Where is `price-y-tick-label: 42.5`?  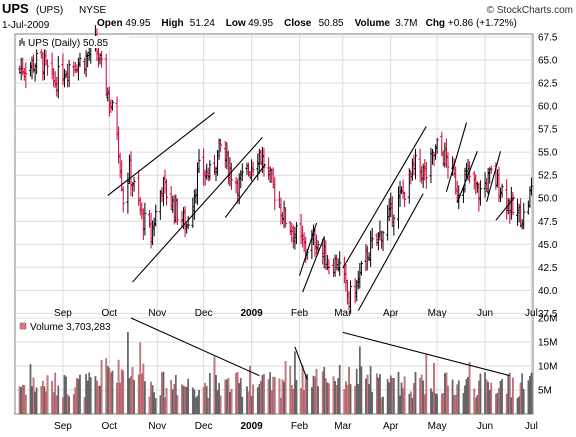
price-y-tick-label: 42.5 is located at coordinates (548, 268).